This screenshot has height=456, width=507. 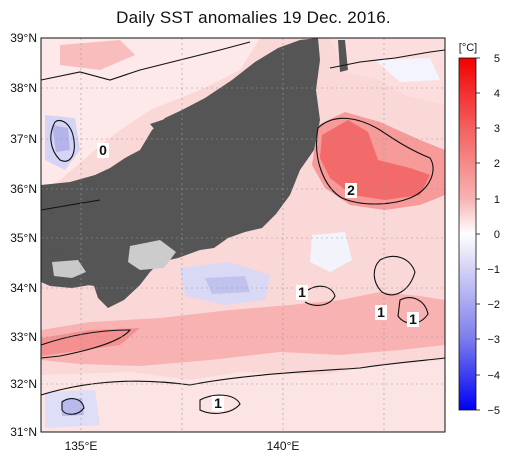 I want to click on lat-label-35: 35°N, so click(x=23, y=238).